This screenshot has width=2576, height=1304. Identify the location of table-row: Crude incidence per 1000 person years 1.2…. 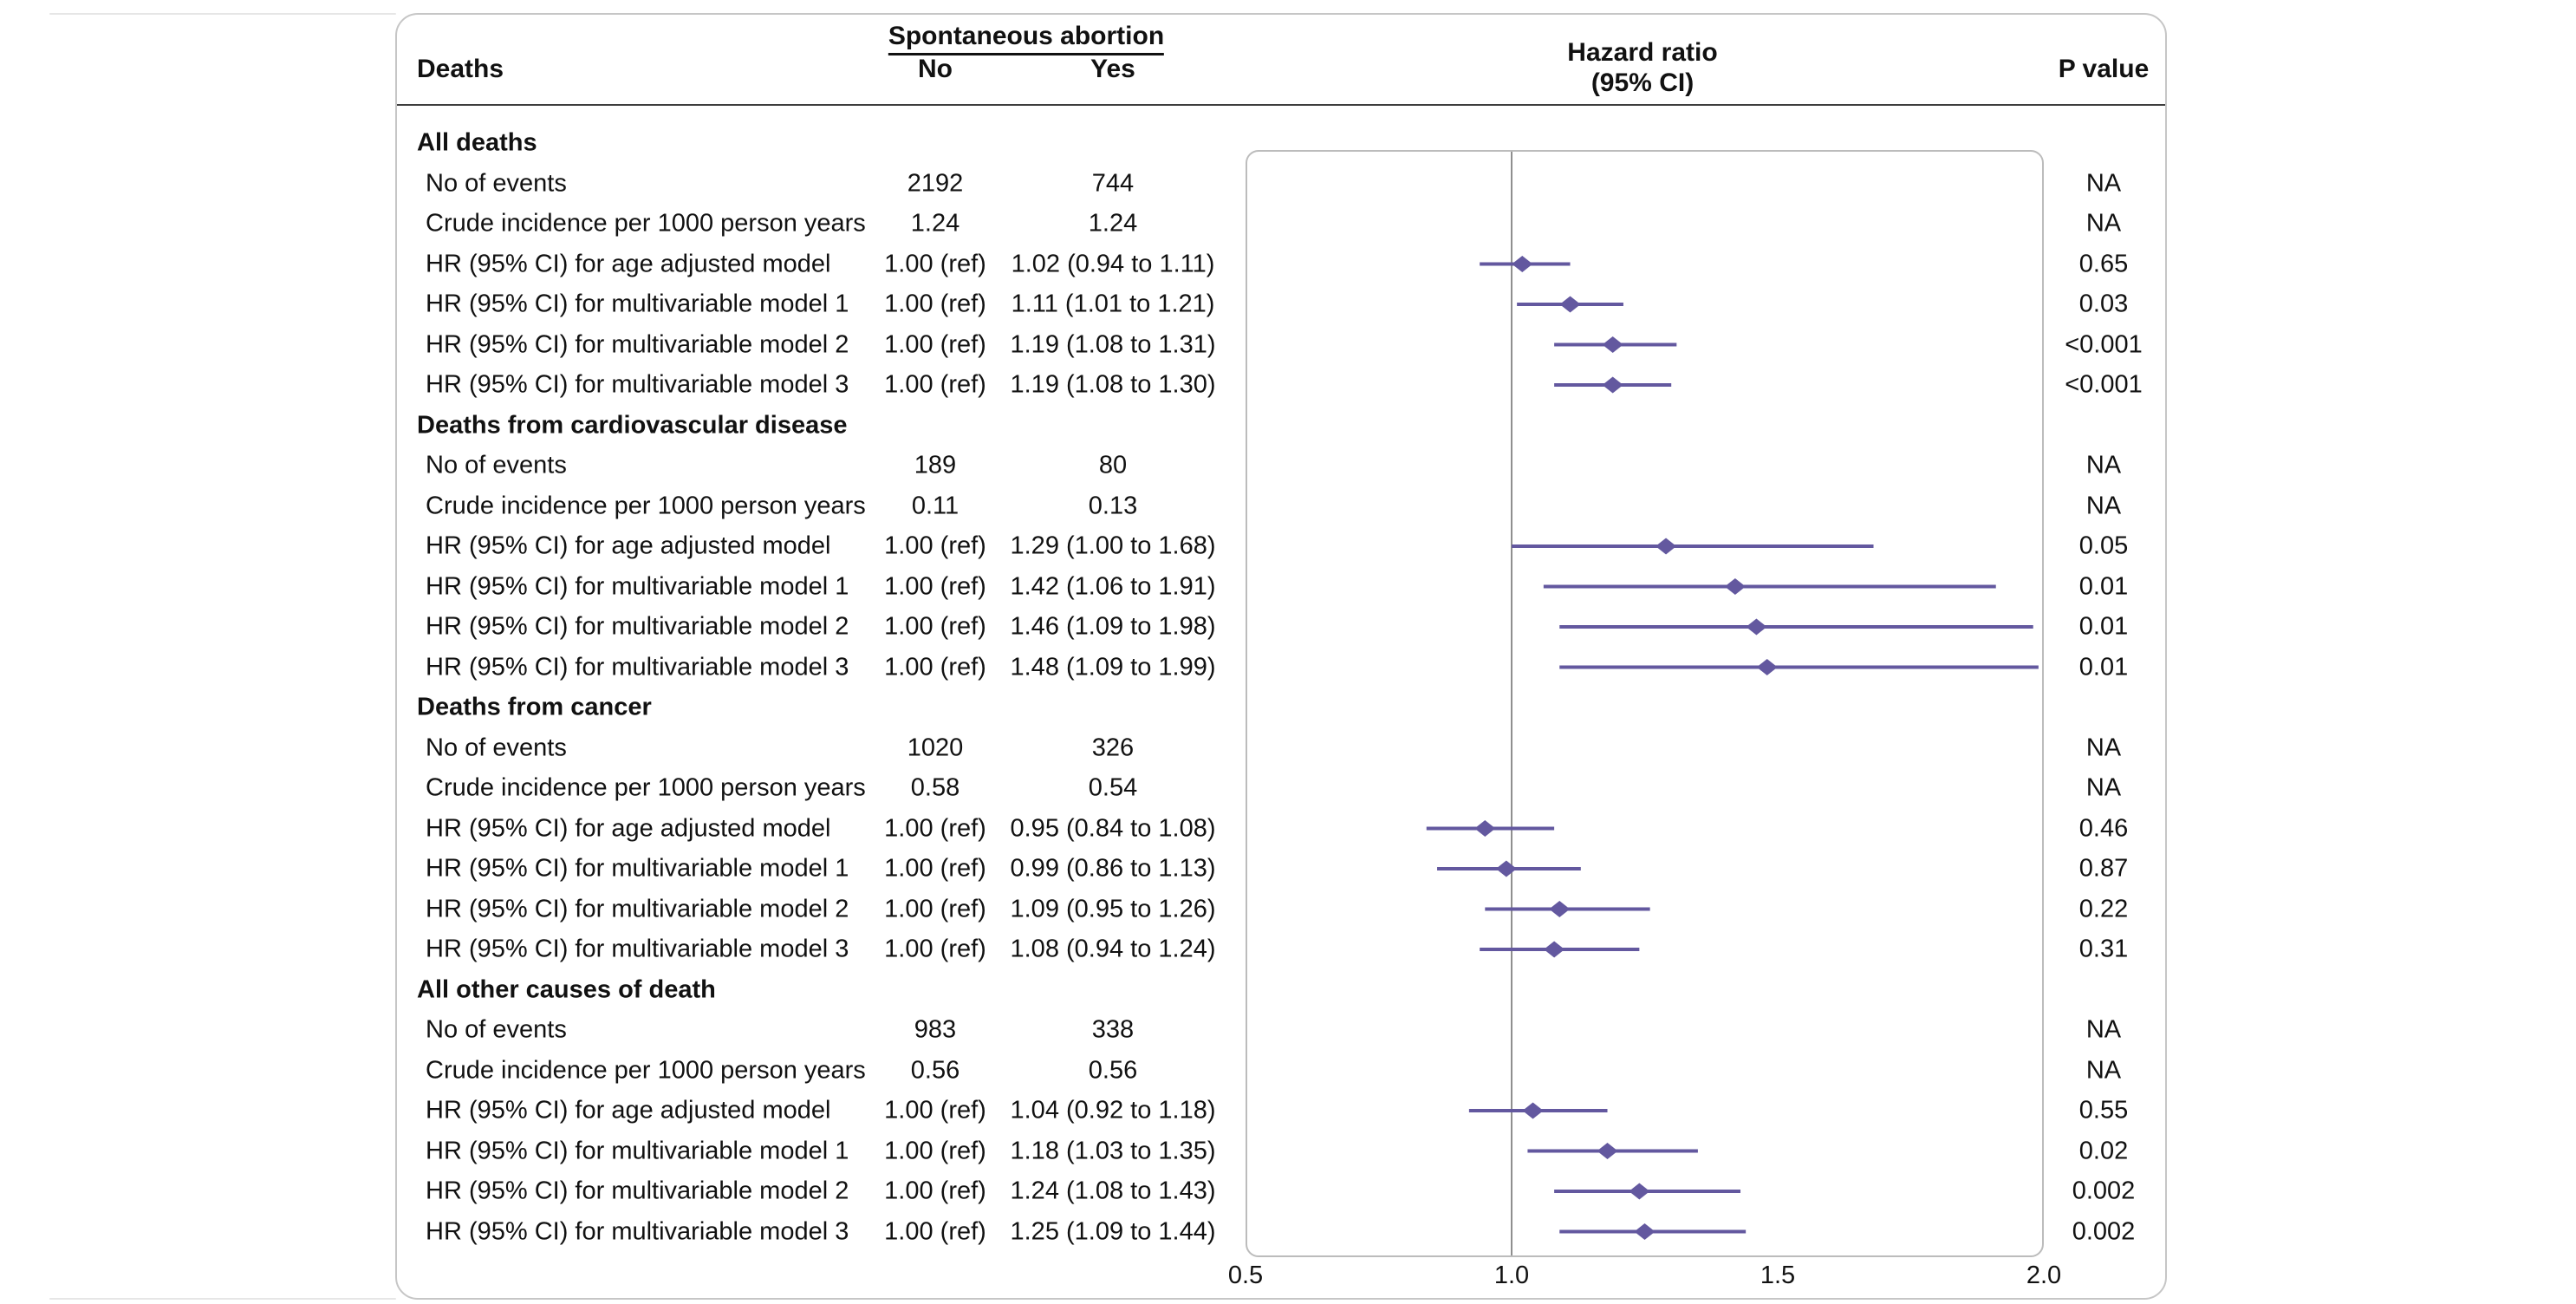
(1281, 224).